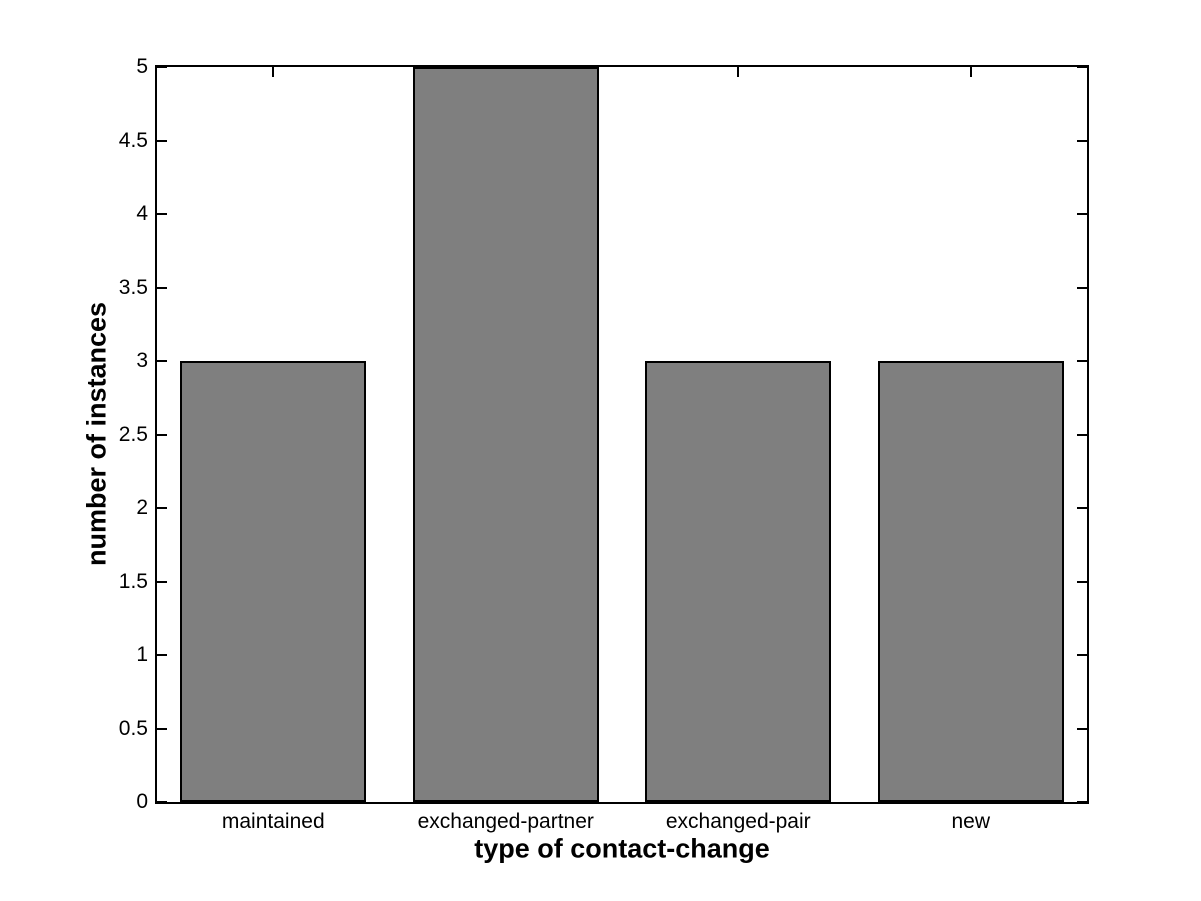 The image size is (1201, 901). Describe the element at coordinates (133, 434) in the screenshot. I see `y-tick-label: 2.5` at that location.